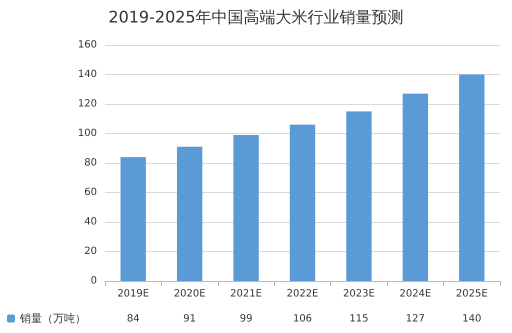 This screenshot has height=333, width=512. I want to click on data-label: 99, so click(246, 319).